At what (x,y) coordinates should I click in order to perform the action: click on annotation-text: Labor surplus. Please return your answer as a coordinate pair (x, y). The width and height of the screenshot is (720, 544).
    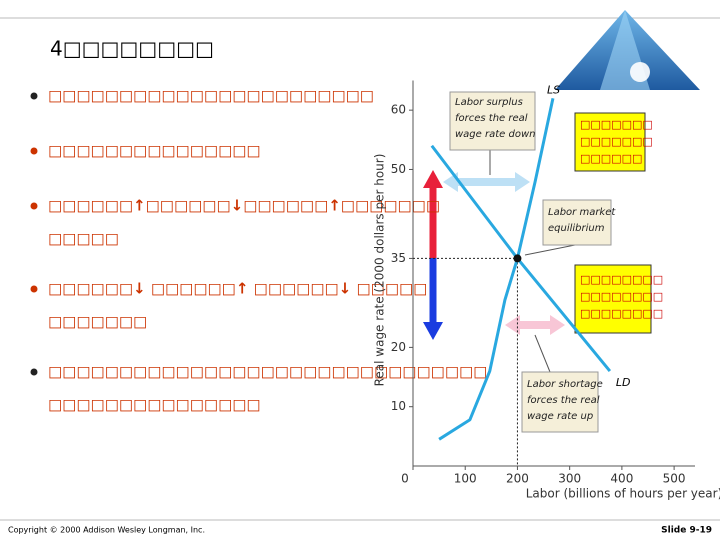
    Looking at the image, I should click on (489, 102).